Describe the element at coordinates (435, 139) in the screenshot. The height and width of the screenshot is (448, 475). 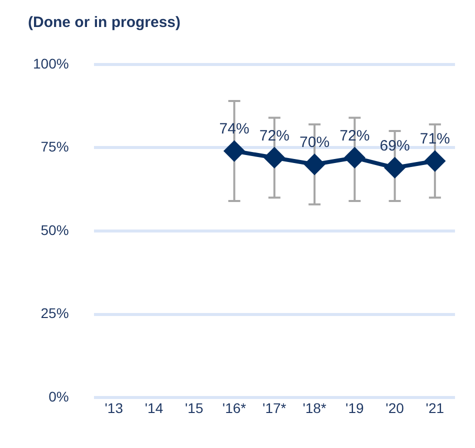
I see `data-label: 71%` at that location.